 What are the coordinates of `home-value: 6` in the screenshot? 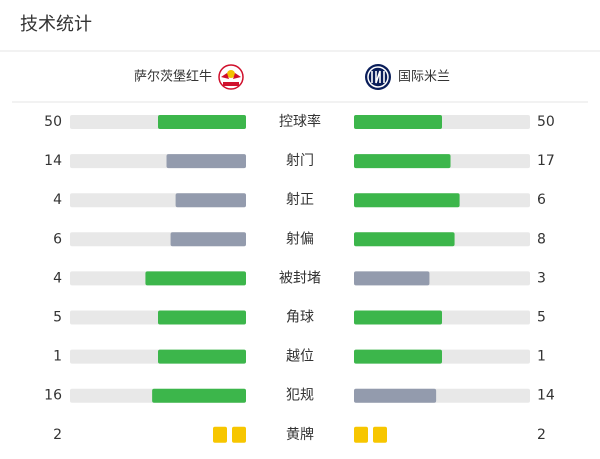 It's located at (57, 239).